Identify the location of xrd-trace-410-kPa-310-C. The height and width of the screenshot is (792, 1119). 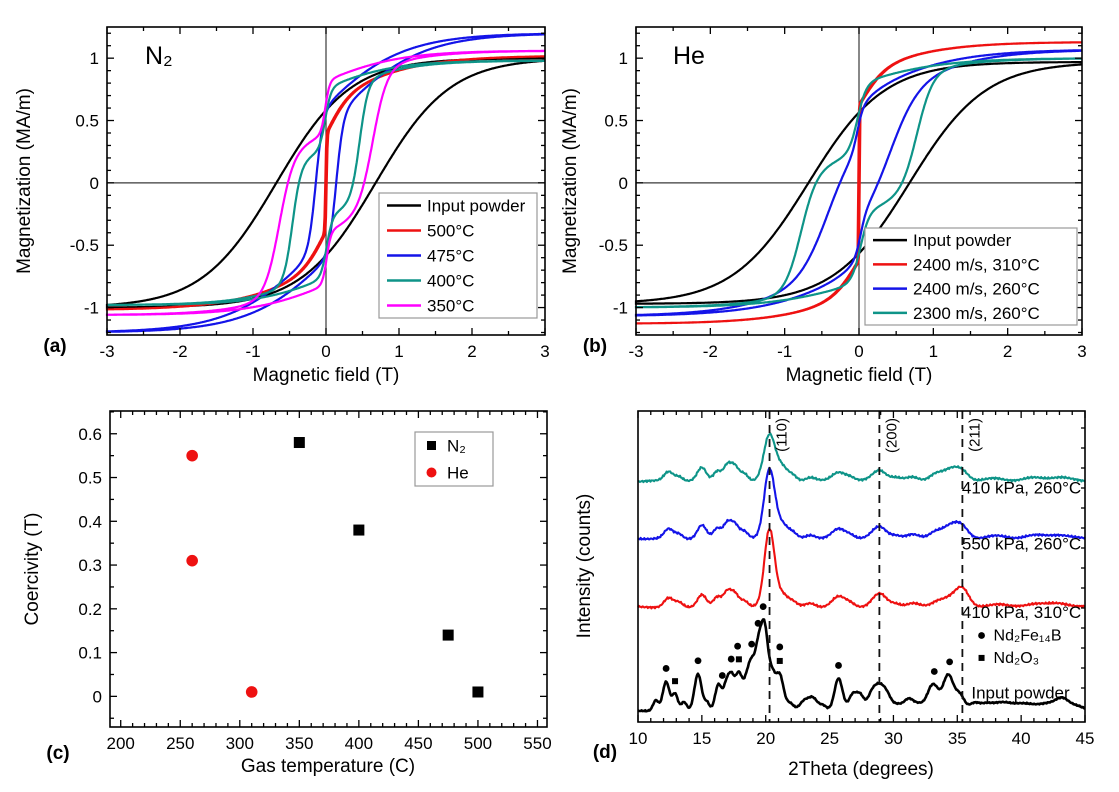
(861, 568).